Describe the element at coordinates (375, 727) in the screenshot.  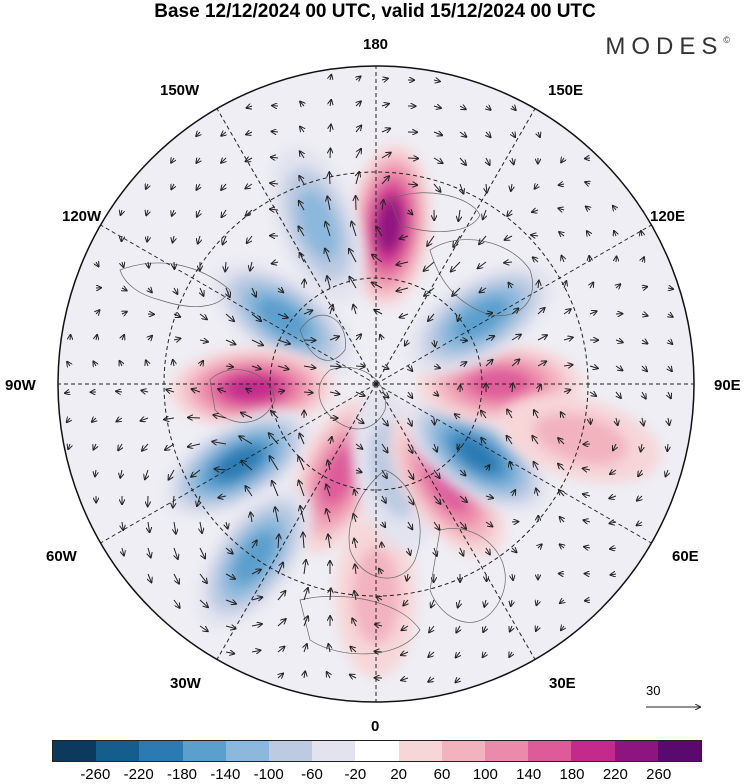
I see `label-0: 0` at that location.